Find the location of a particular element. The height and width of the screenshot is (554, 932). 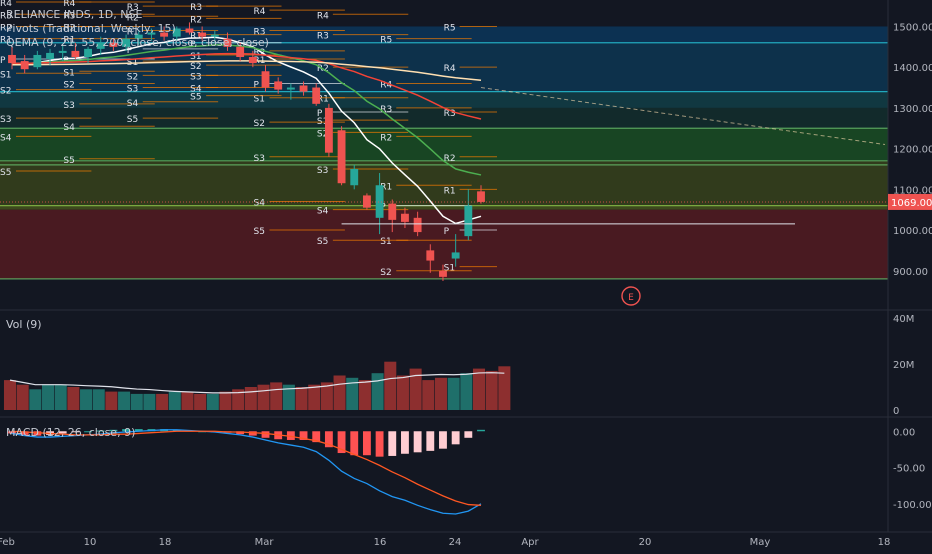

pivot-label-r5: R5 is located at coordinates (450, 28).